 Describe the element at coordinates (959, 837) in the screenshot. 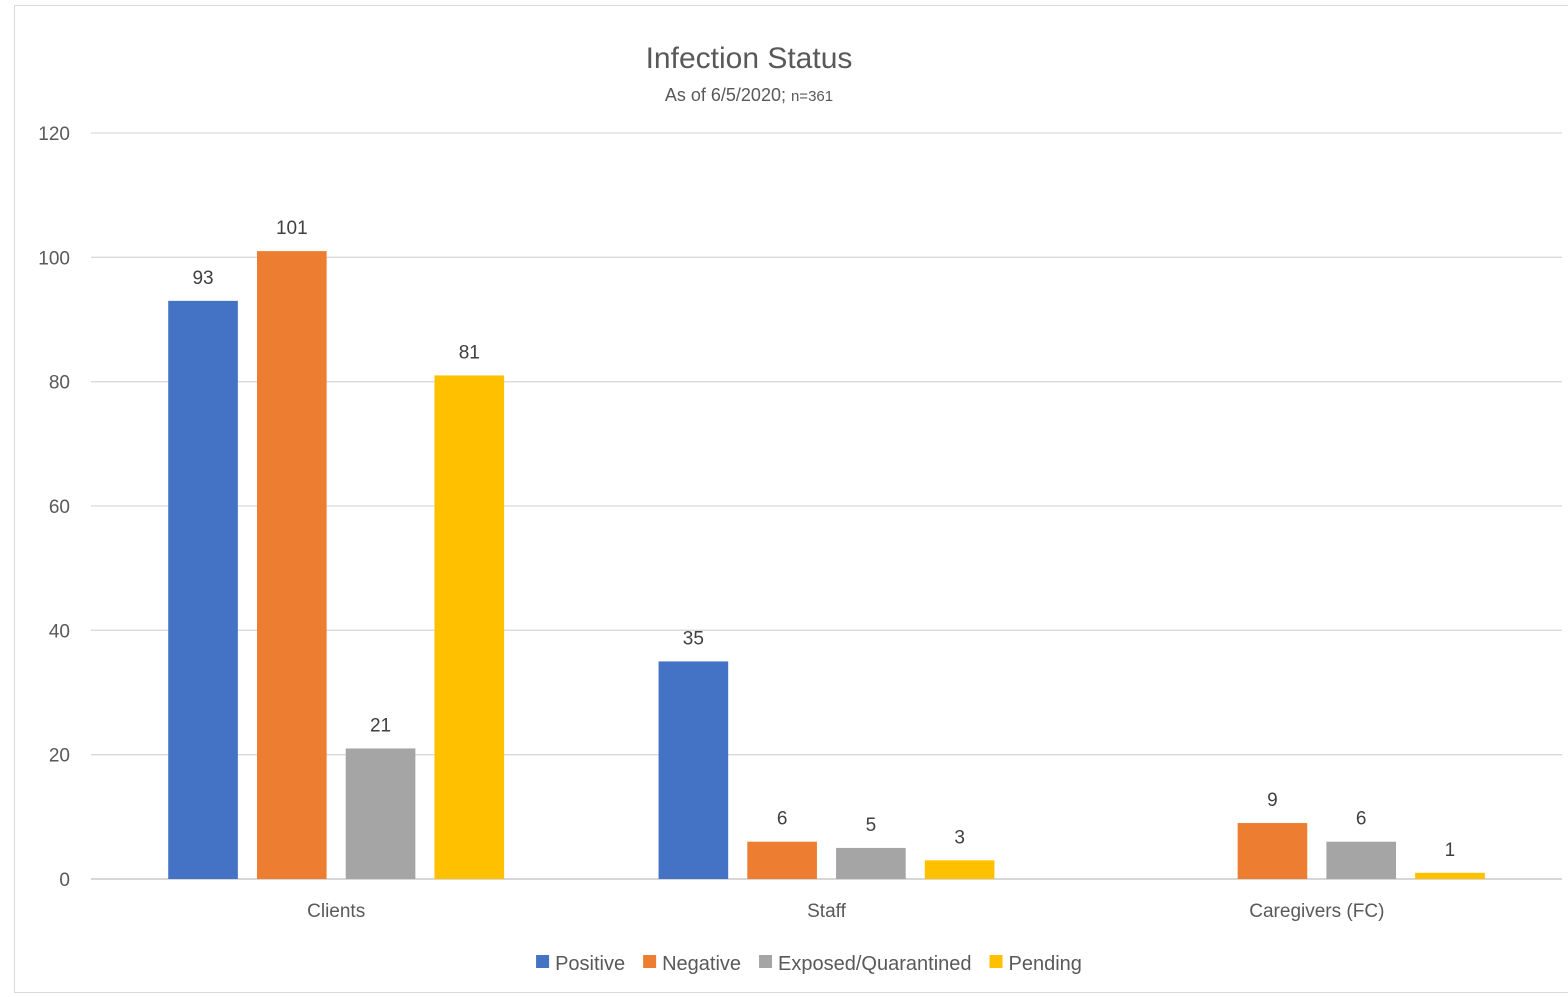

I see `data-label: 3` at that location.